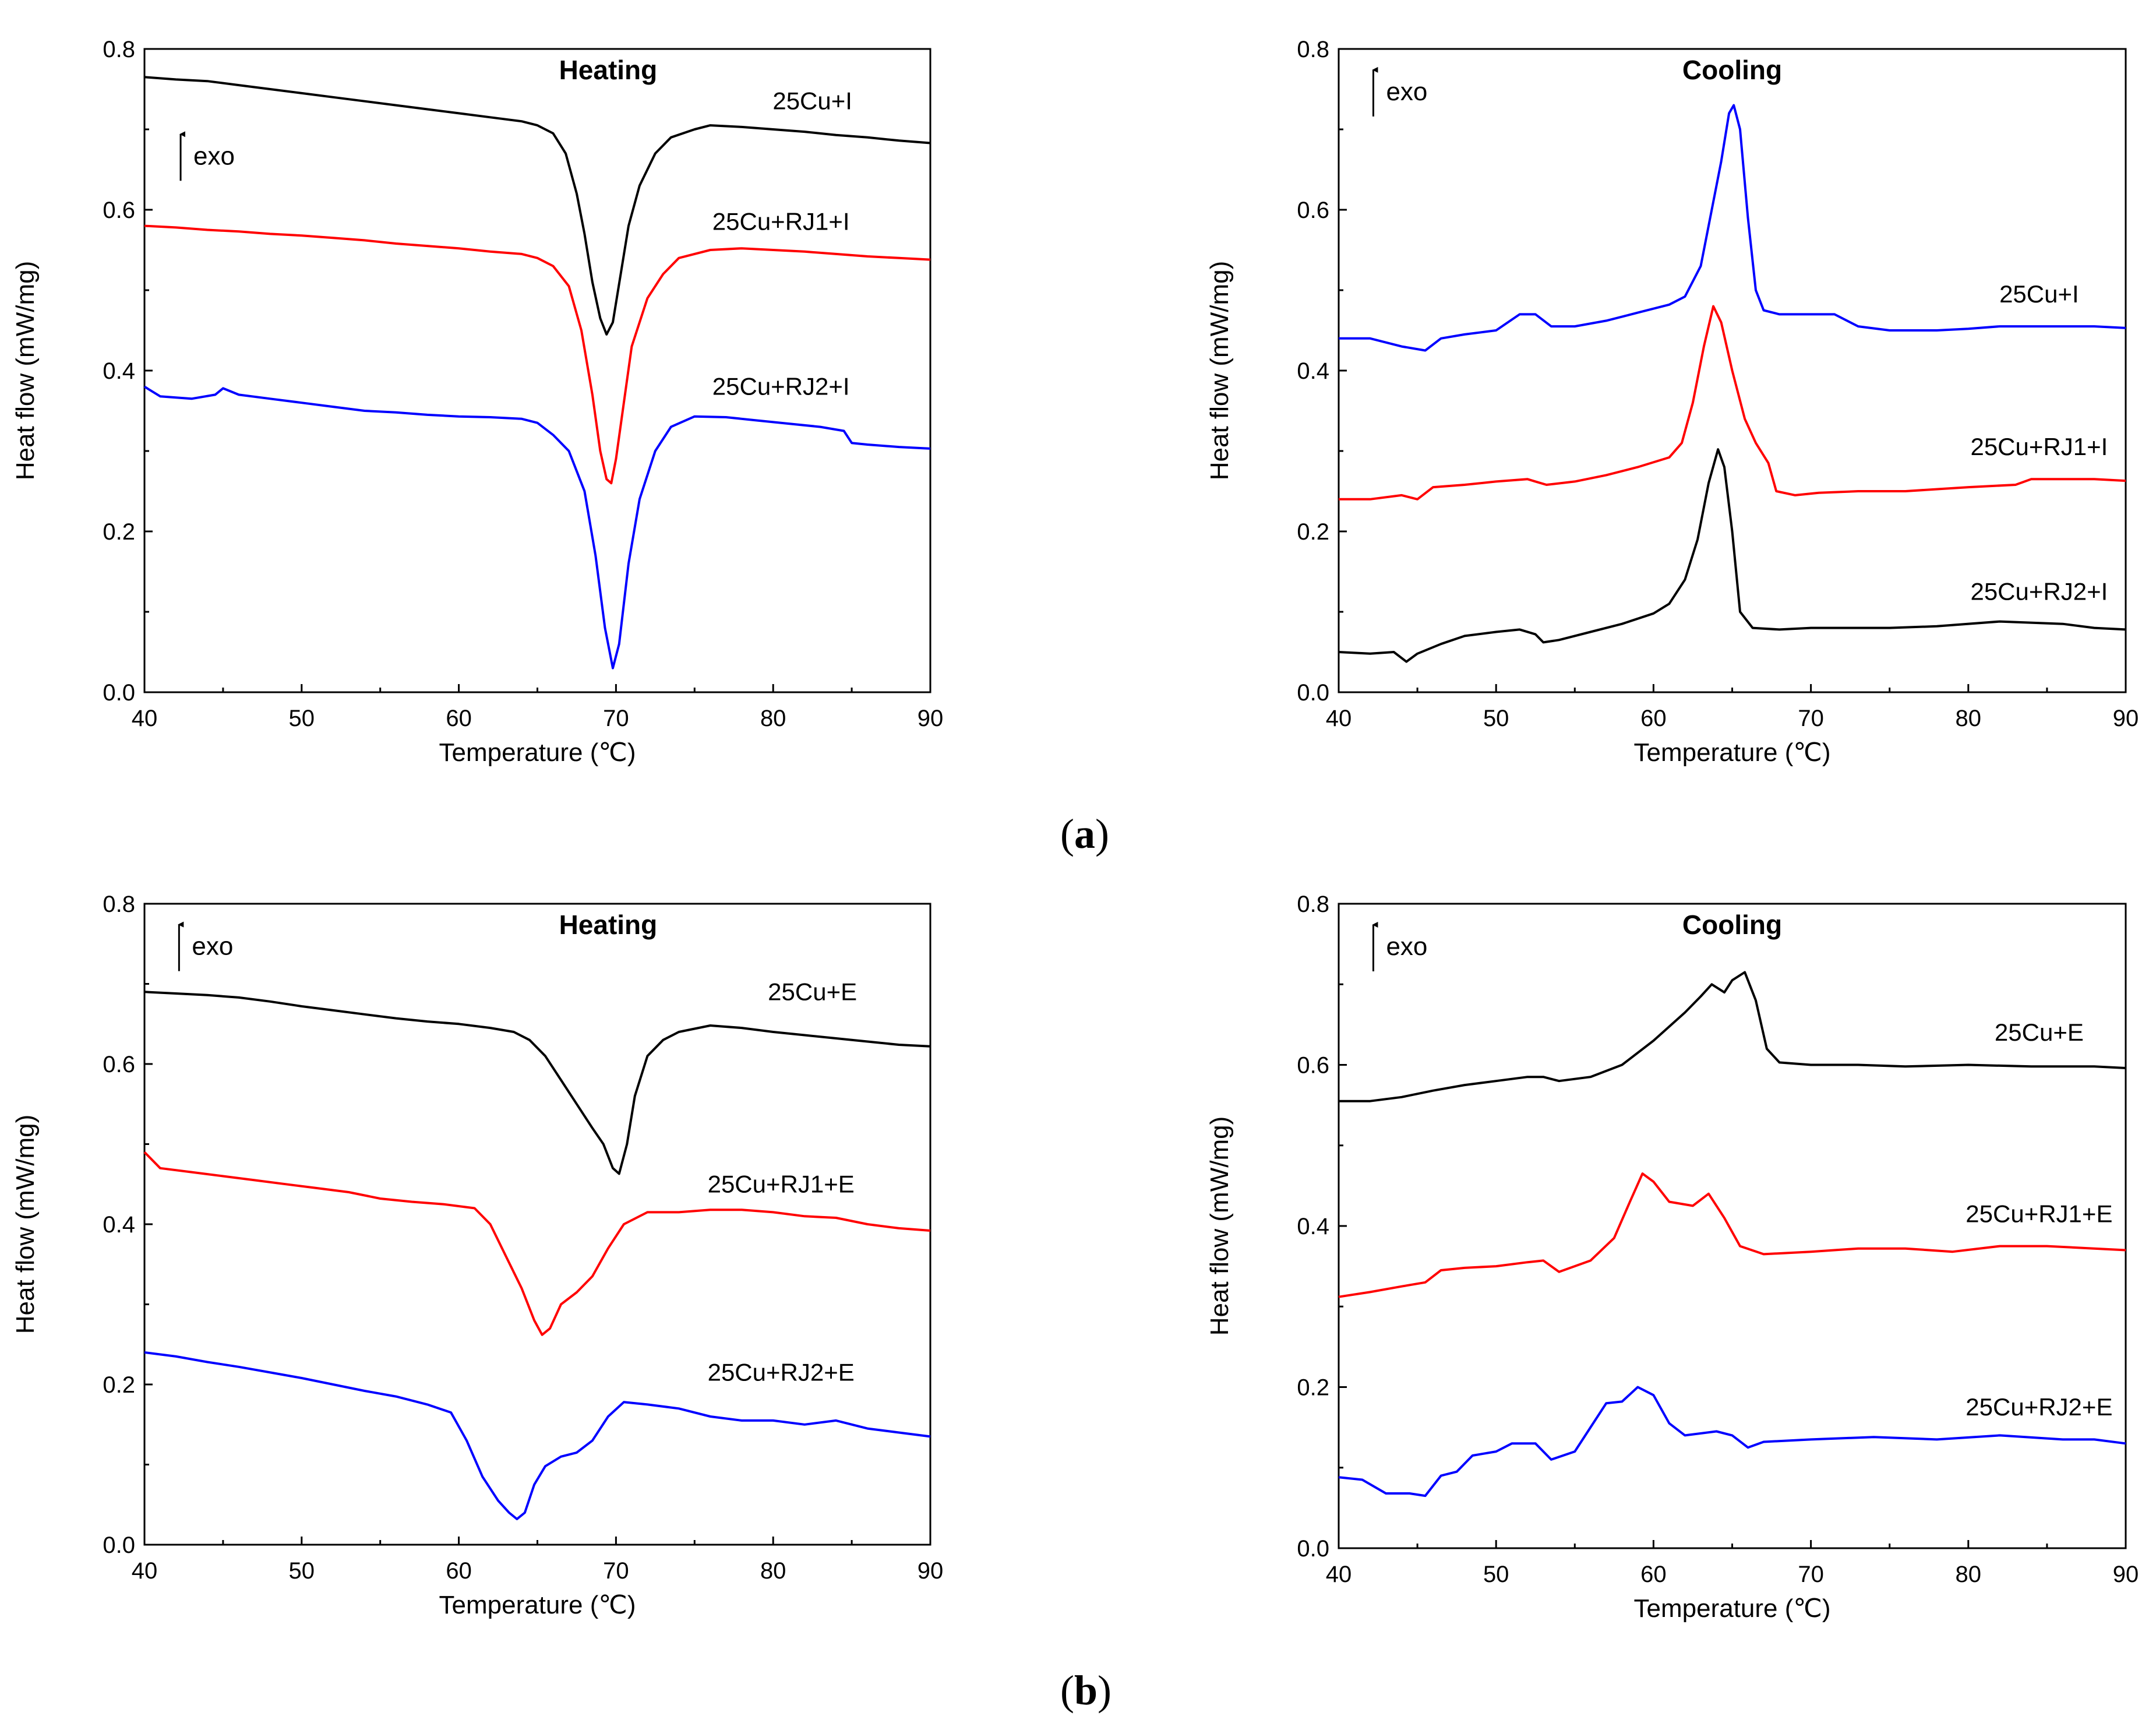  I want to click on plot-frame, so click(537, 370).